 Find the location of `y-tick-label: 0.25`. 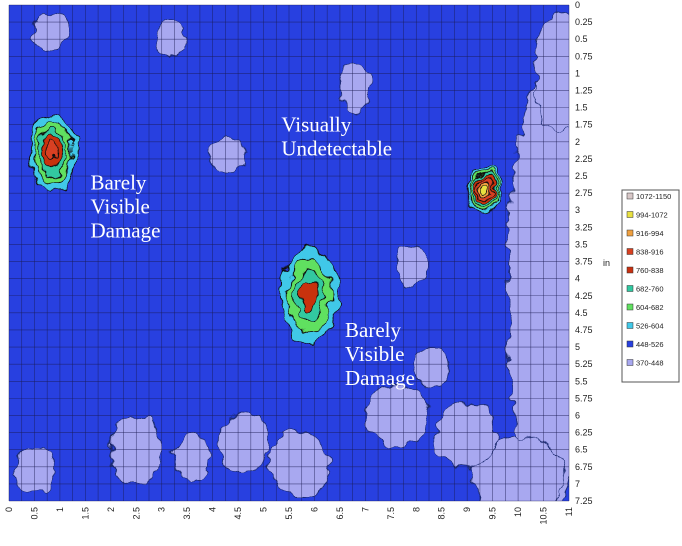

y-tick-label: 0.25 is located at coordinates (584, 22).